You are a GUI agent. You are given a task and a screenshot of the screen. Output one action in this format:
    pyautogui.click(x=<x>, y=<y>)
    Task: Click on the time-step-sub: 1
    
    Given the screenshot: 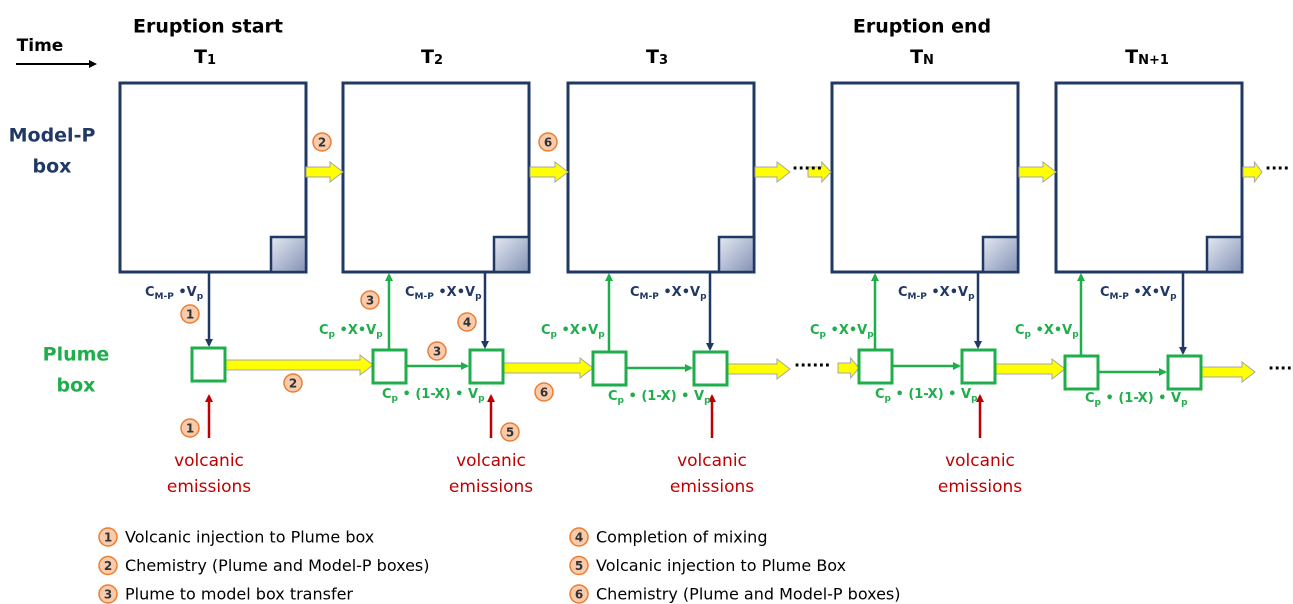 What is the action you would take?
    pyautogui.click(x=211, y=60)
    